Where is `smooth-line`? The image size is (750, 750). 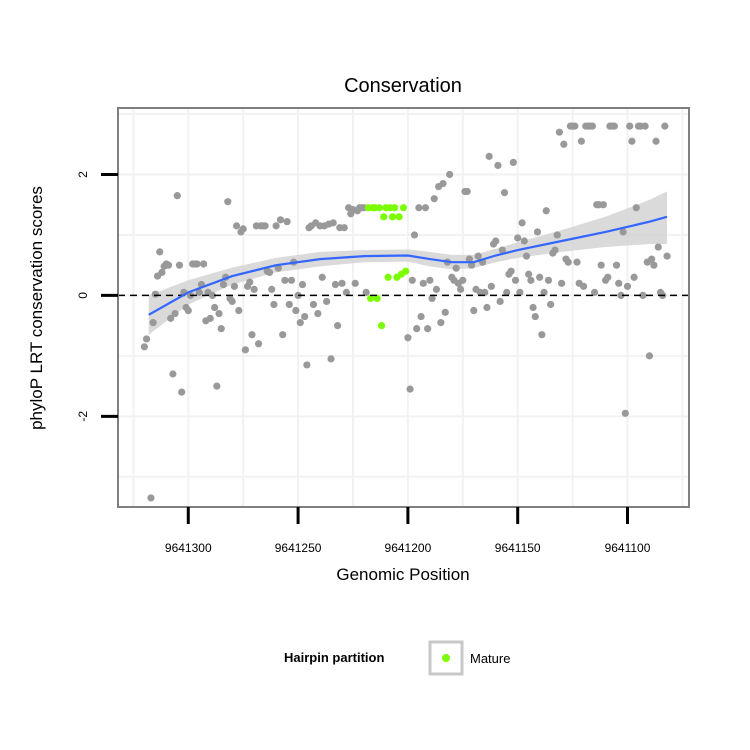 smooth-line is located at coordinates (408, 265).